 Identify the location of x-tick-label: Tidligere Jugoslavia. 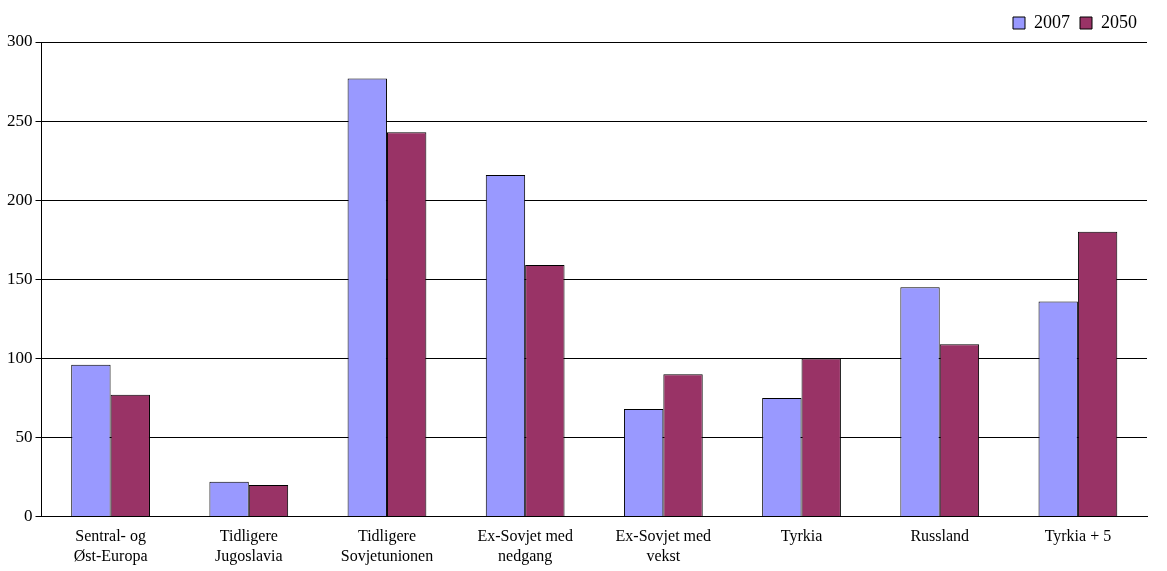
(249, 546).